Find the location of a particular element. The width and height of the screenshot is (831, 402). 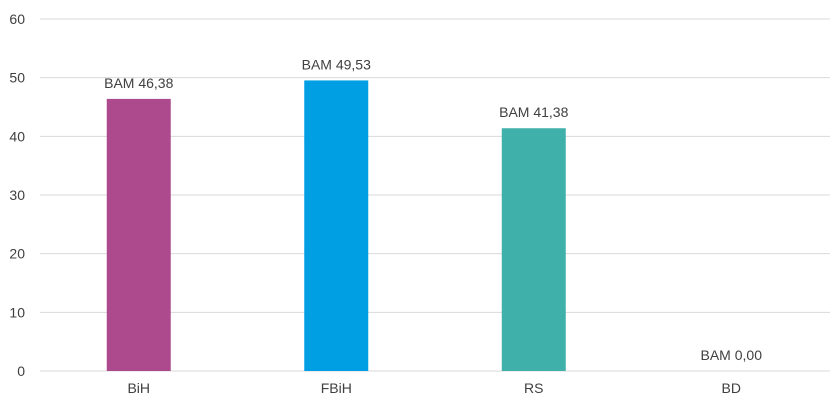

y-tick-label: 10 is located at coordinates (17, 312).